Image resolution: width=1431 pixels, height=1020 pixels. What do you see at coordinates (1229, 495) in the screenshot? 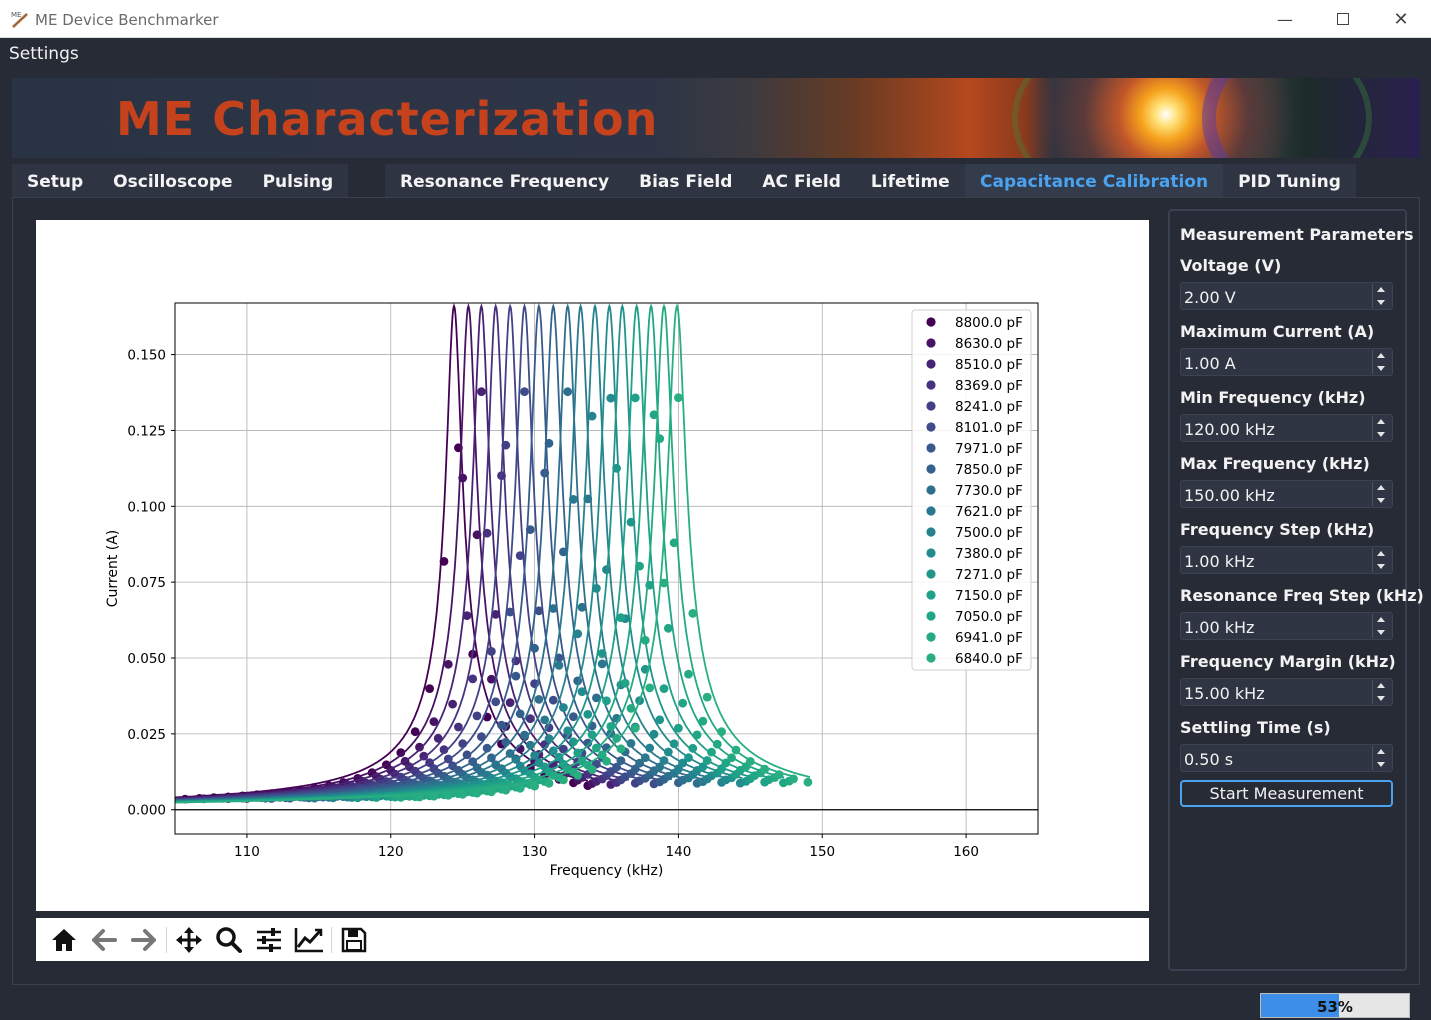
I see `max-frequency-value: 150.00 kHz` at bounding box center [1229, 495].